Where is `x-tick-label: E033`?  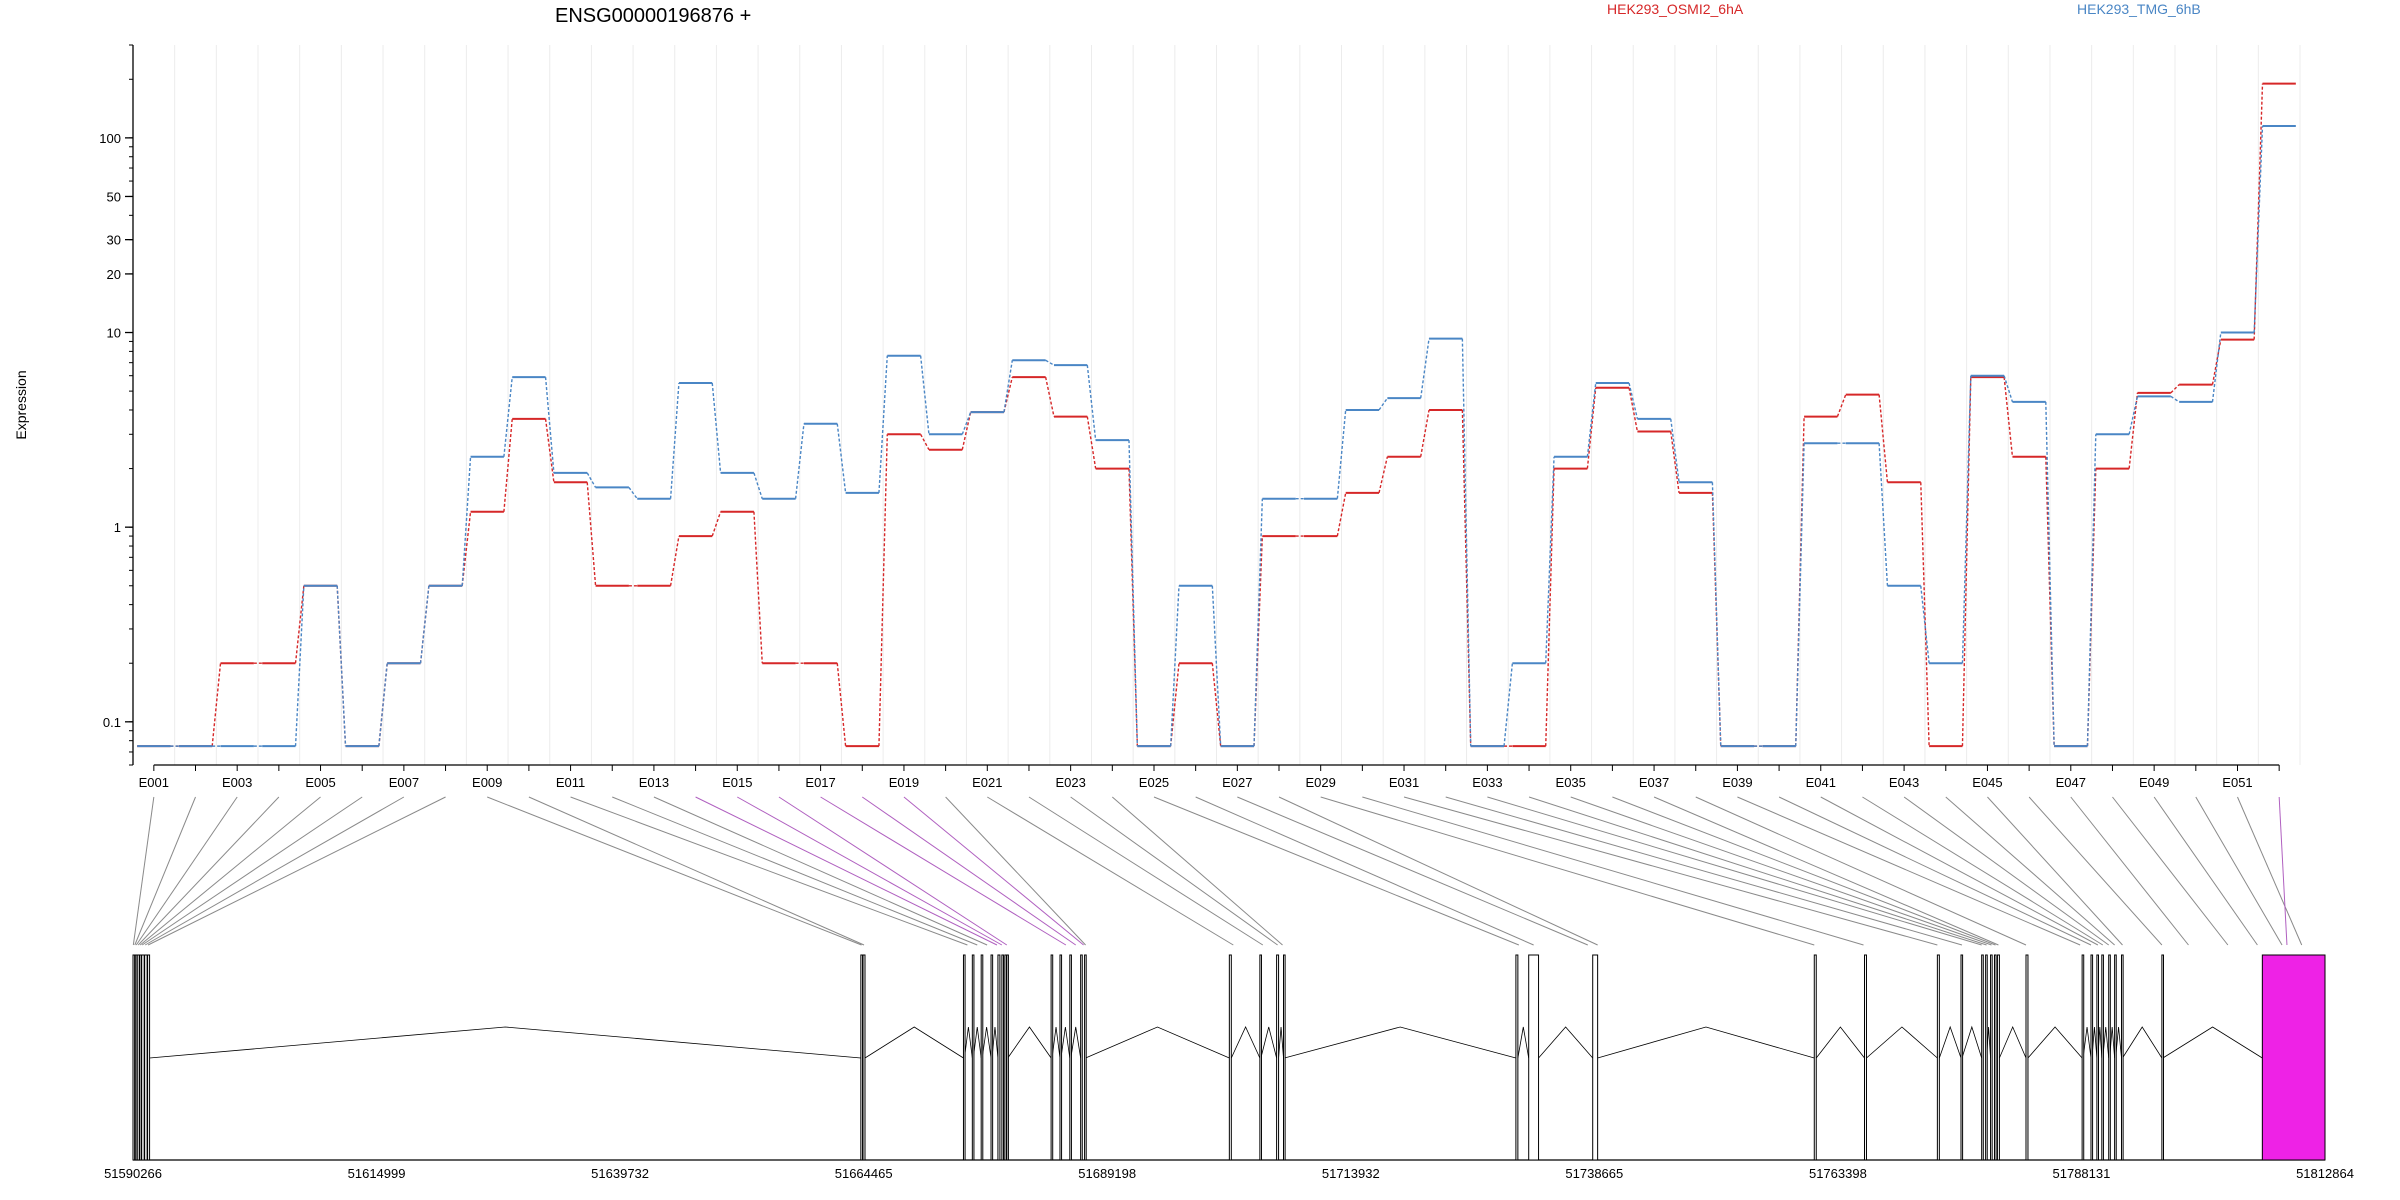
x-tick-label: E033 is located at coordinates (1487, 782).